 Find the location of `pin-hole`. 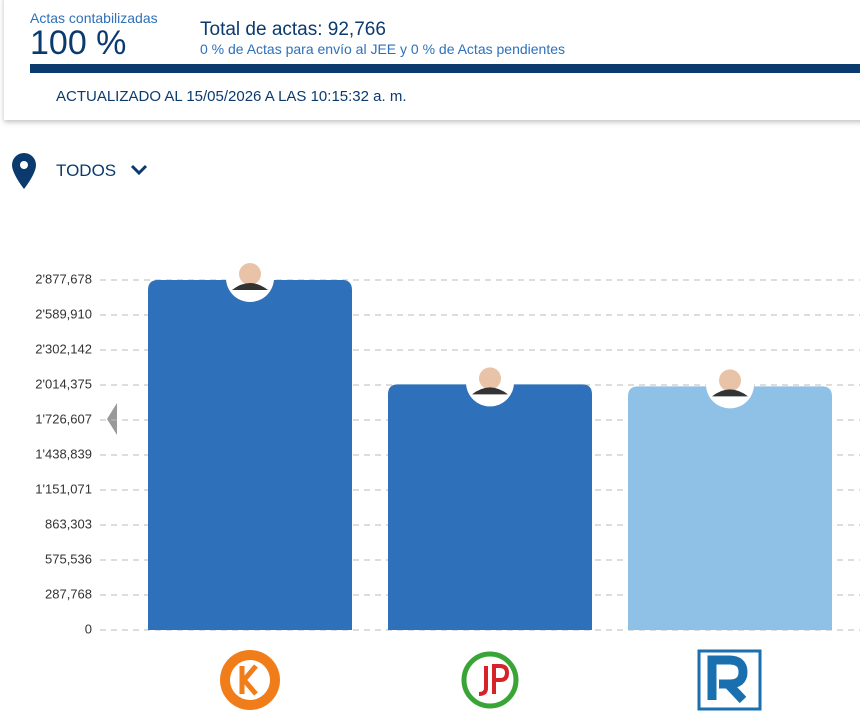

pin-hole is located at coordinates (24, 165).